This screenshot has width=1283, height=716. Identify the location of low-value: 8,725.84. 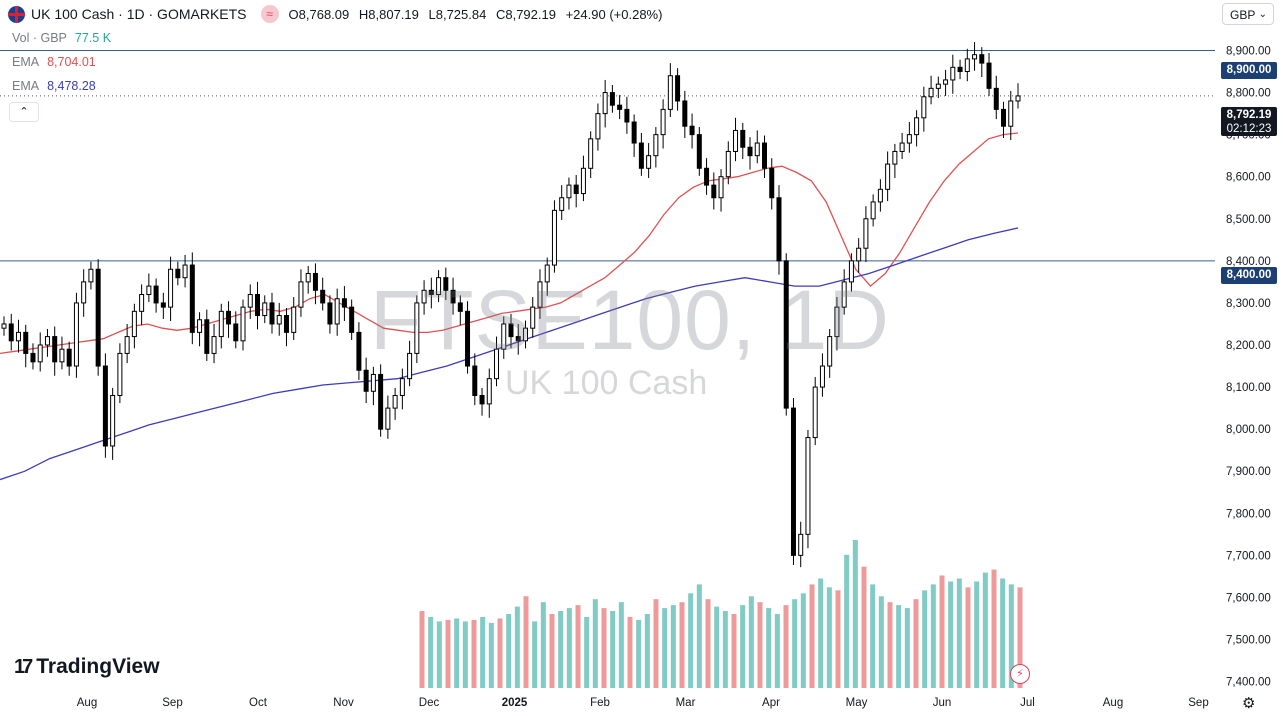
(461, 14).